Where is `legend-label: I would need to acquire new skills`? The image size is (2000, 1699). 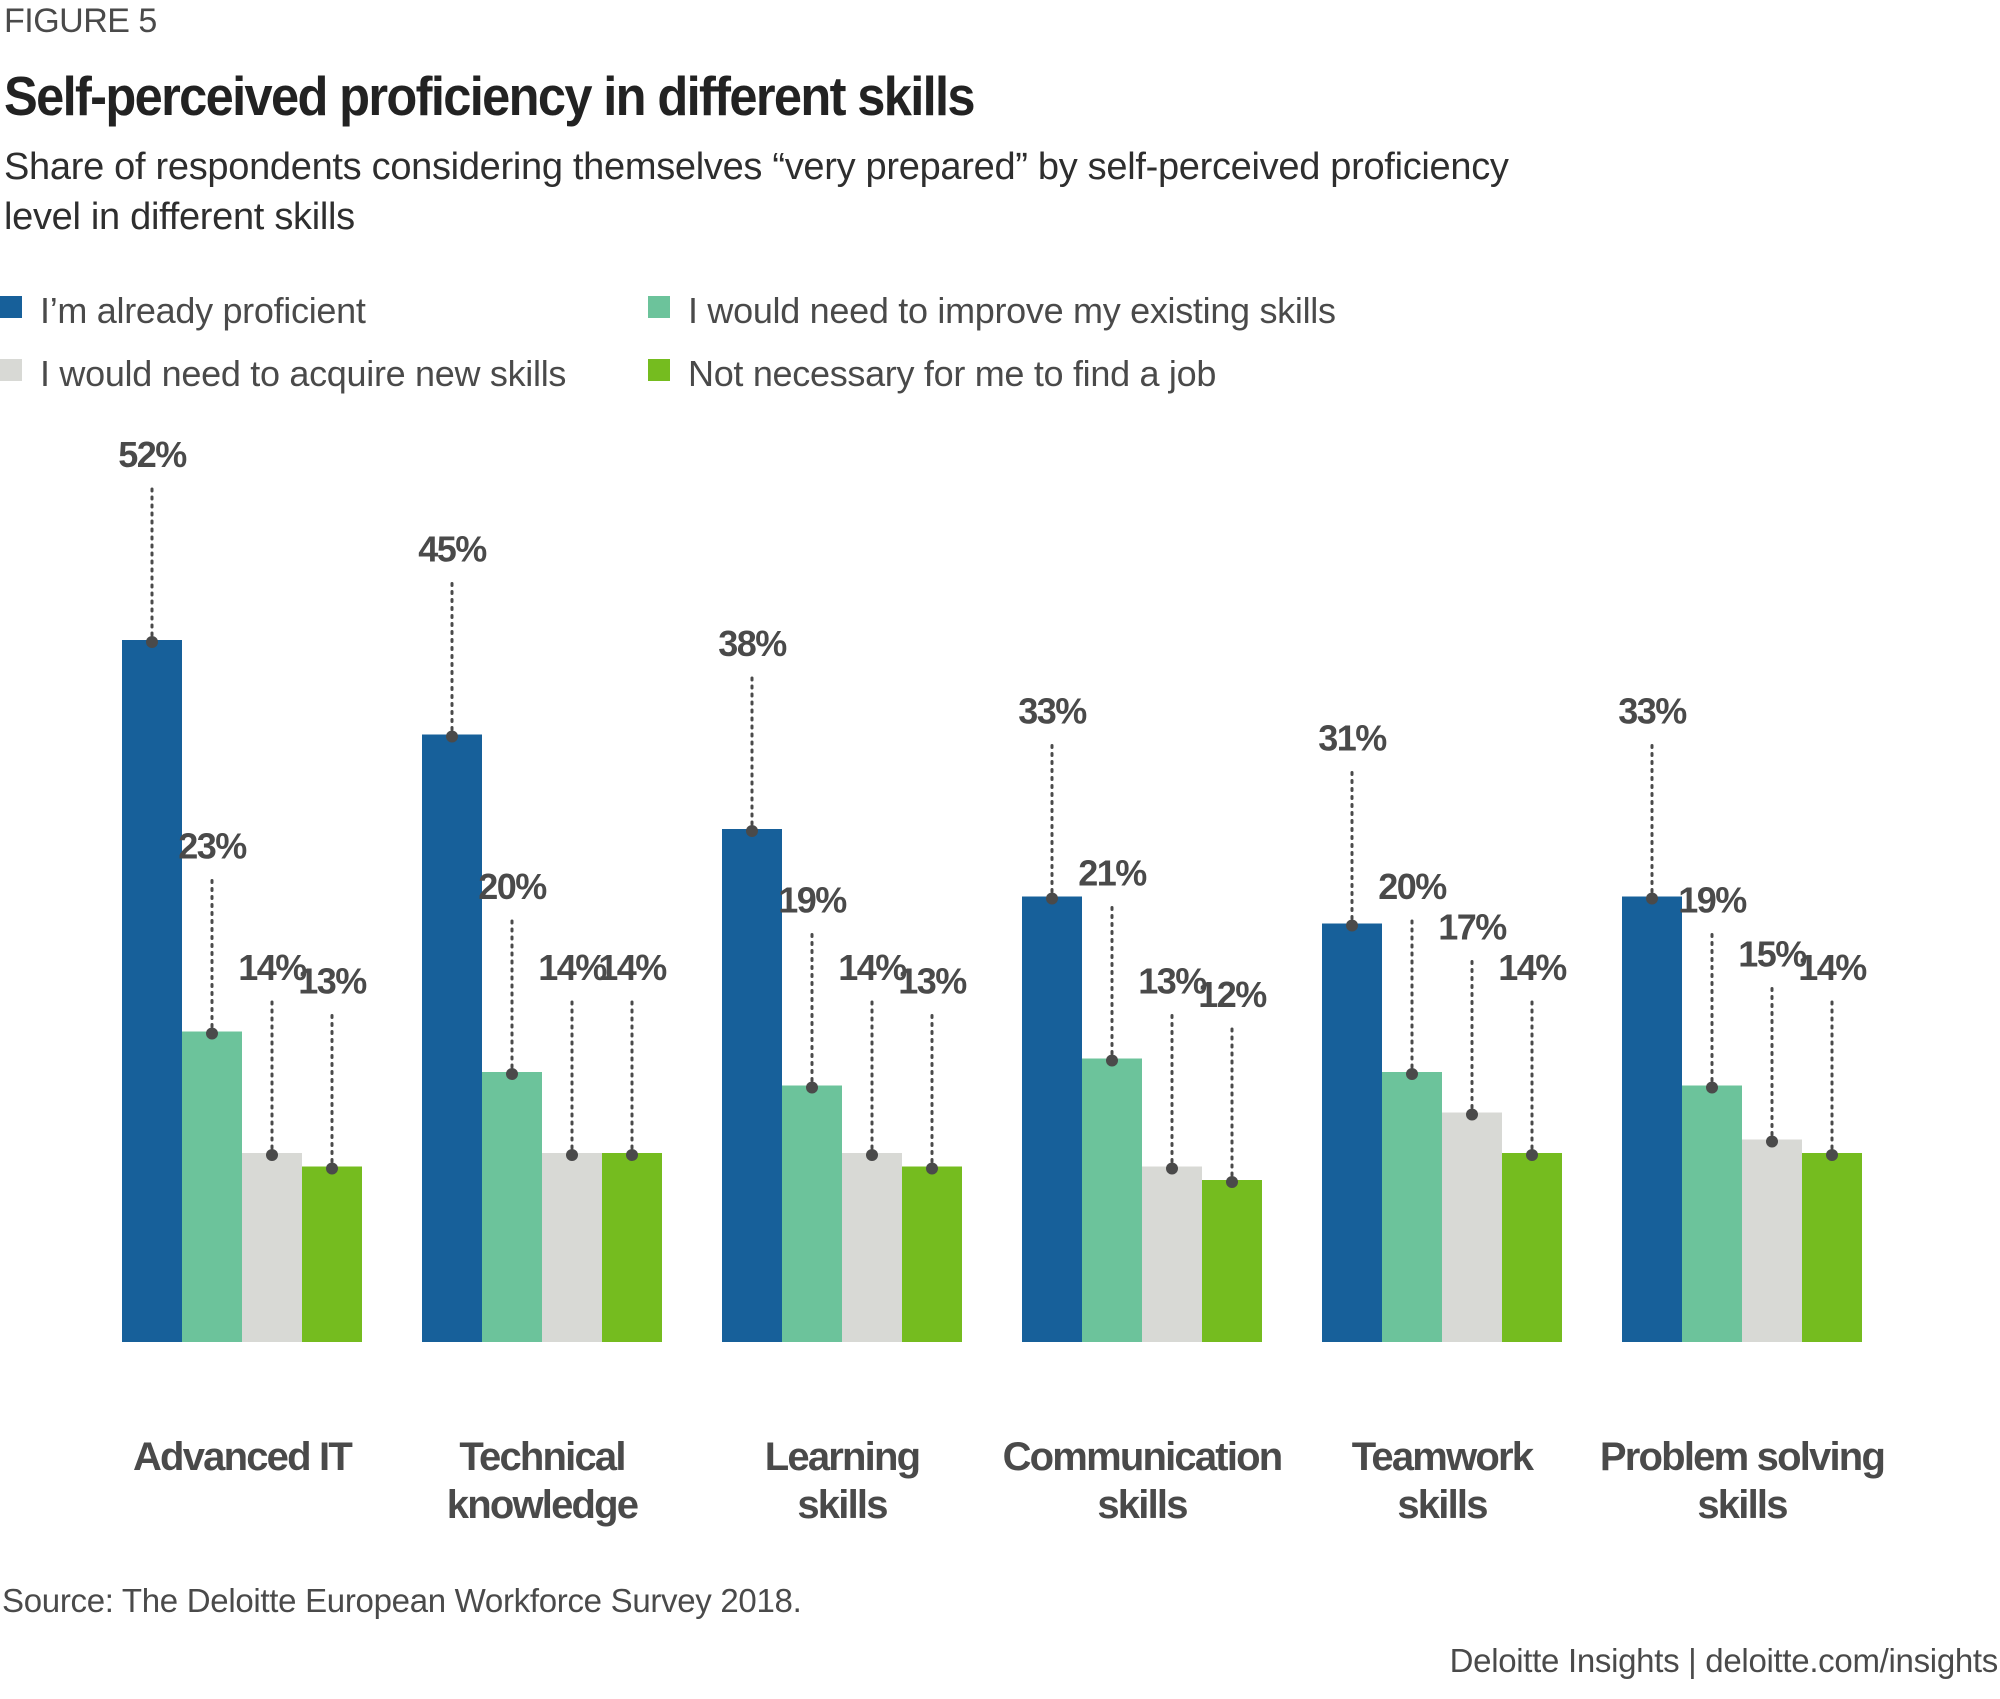 legend-label: I would need to acquire new skills is located at coordinates (303, 373).